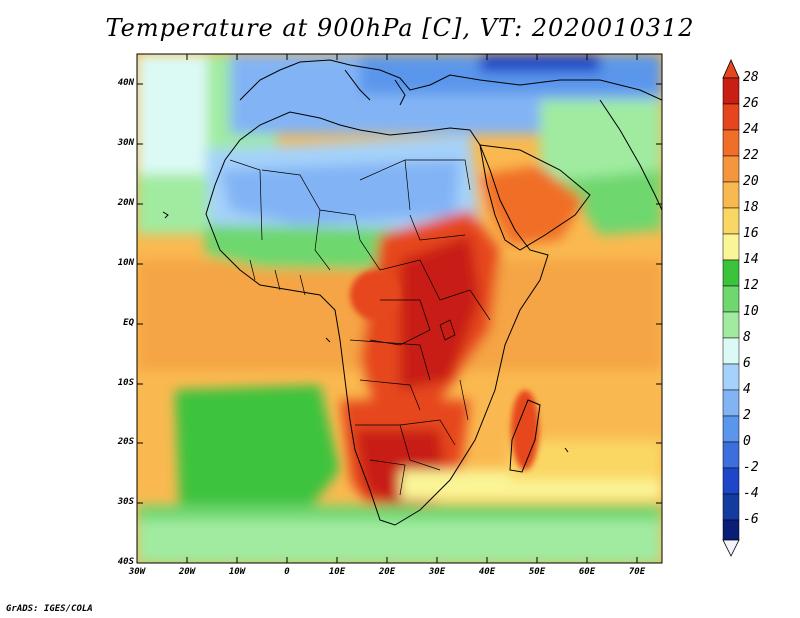 This screenshot has height=618, width=800. What do you see at coordinates (731, 69) in the screenshot?
I see `colorbar-top-arrow` at bounding box center [731, 69].